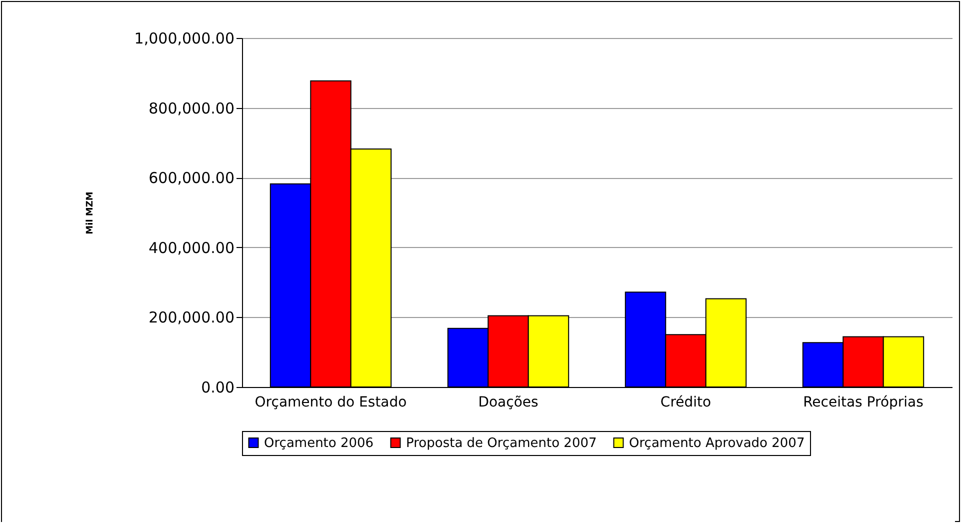 Image resolution: width=961 pixels, height=523 pixels. What do you see at coordinates (686, 402) in the screenshot?
I see `x-tick-label: Crédito` at bounding box center [686, 402].